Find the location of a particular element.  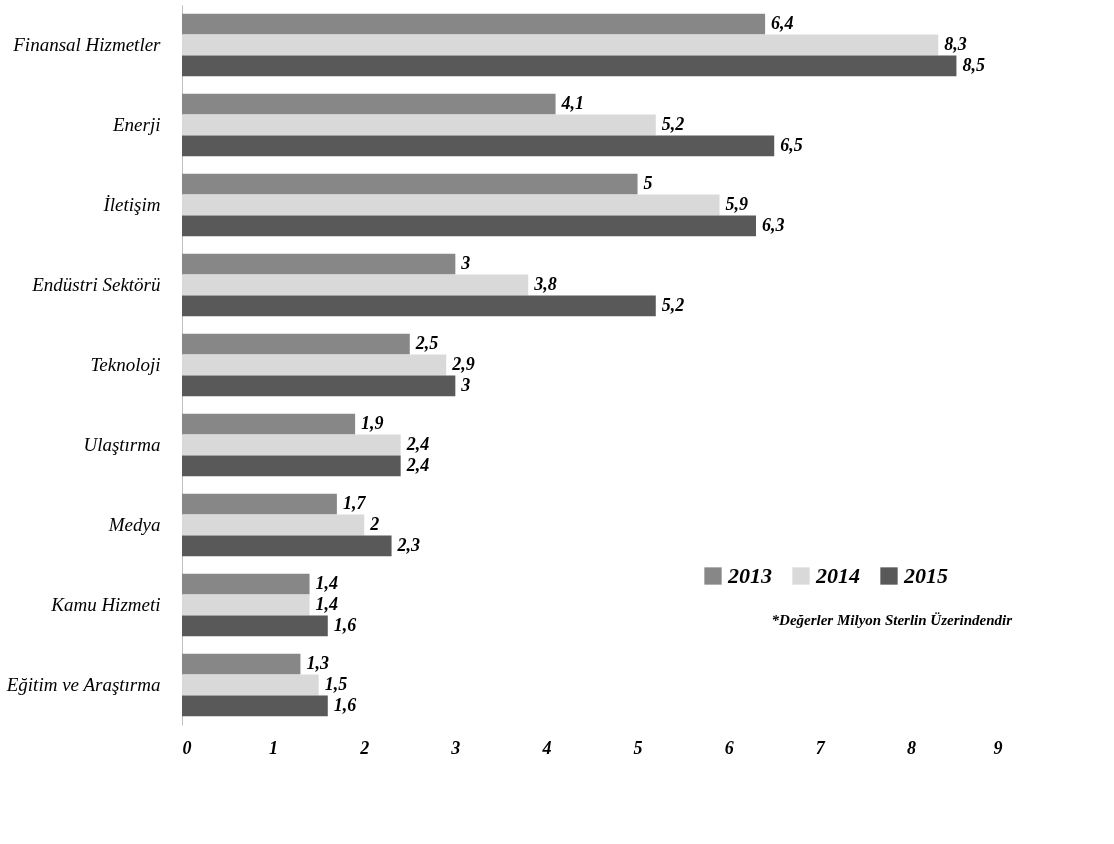

y-tick-label: İletişim is located at coordinates (131, 204).